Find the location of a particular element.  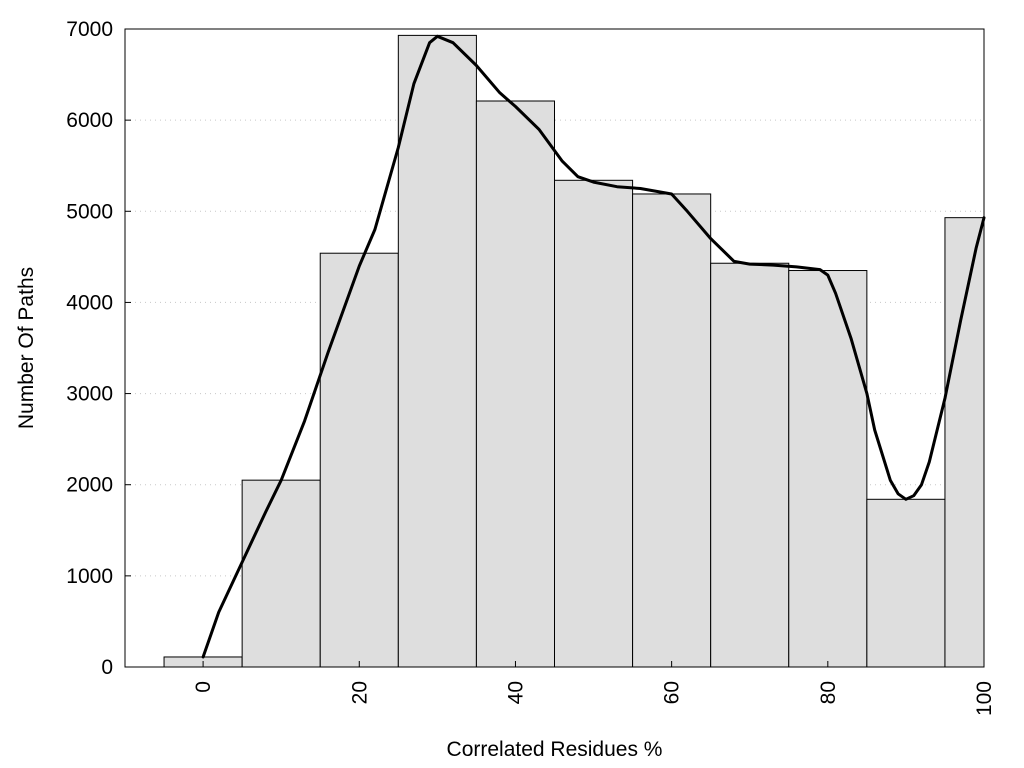

y-tick-label: 7000 is located at coordinates (89, 29).